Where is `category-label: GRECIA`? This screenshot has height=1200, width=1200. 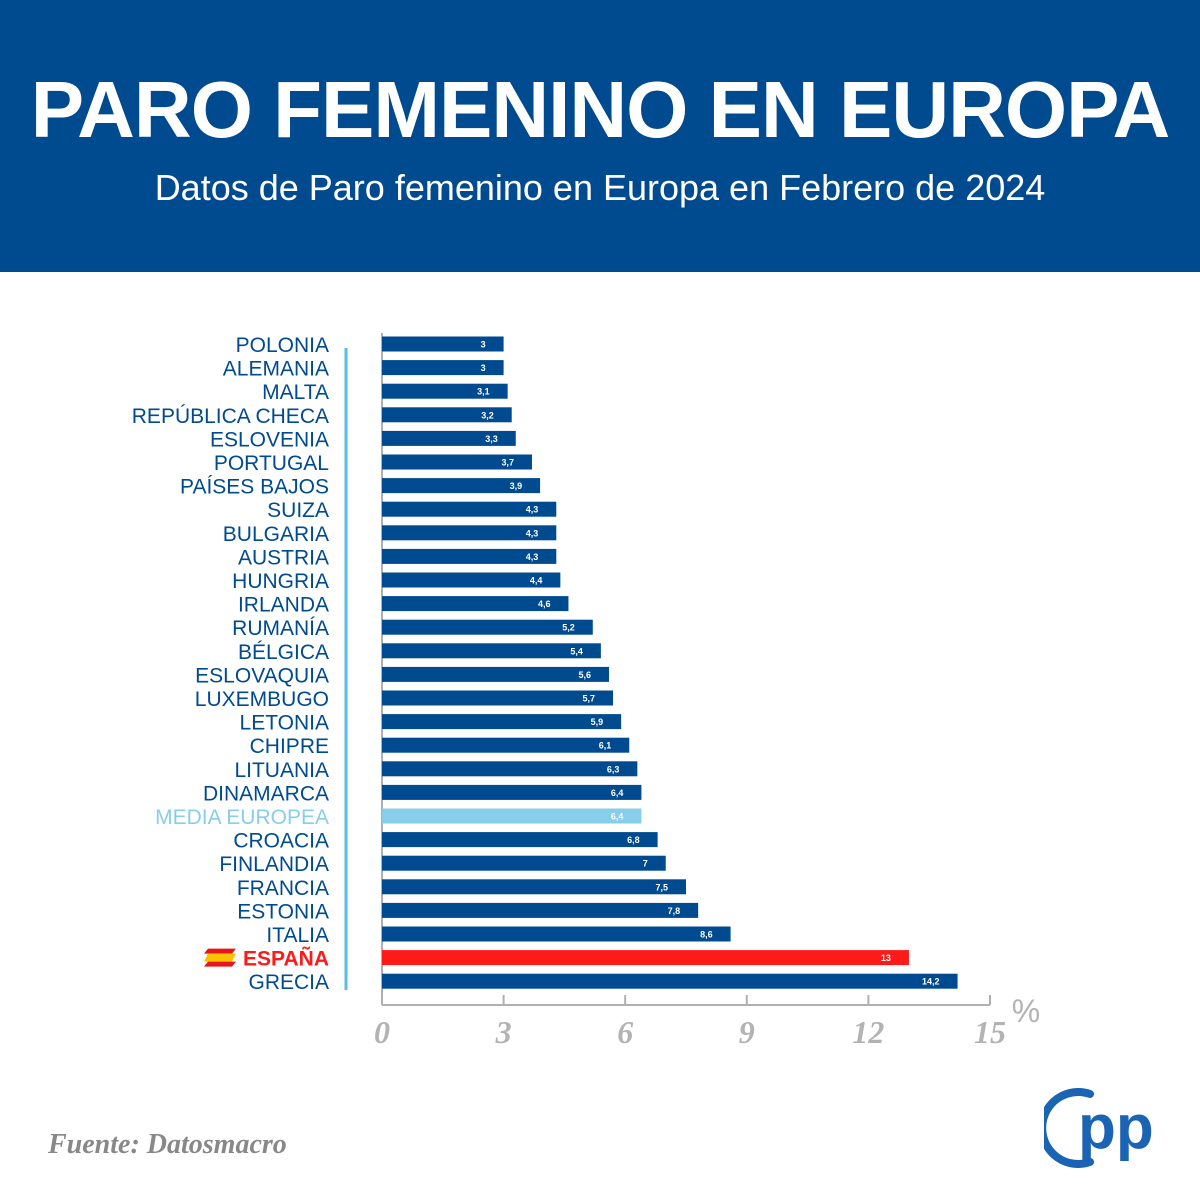
category-label: GRECIA is located at coordinates (288, 982).